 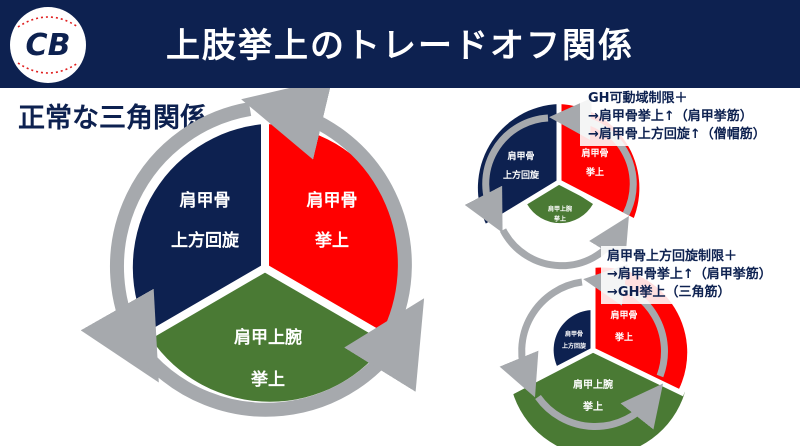 What do you see at coordinates (670, 116) in the screenshot?
I see `case1-note-line: →肩甲骨挙上↑（肩甲挙筋）` at bounding box center [670, 116].